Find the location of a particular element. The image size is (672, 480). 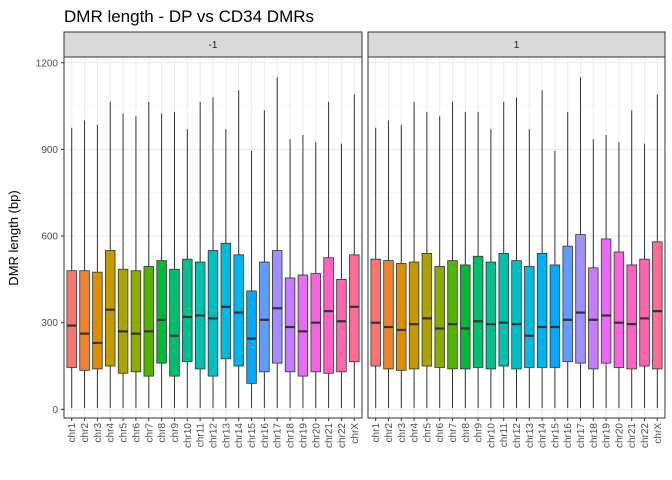

y-tick-label: 300 is located at coordinates (49, 323).